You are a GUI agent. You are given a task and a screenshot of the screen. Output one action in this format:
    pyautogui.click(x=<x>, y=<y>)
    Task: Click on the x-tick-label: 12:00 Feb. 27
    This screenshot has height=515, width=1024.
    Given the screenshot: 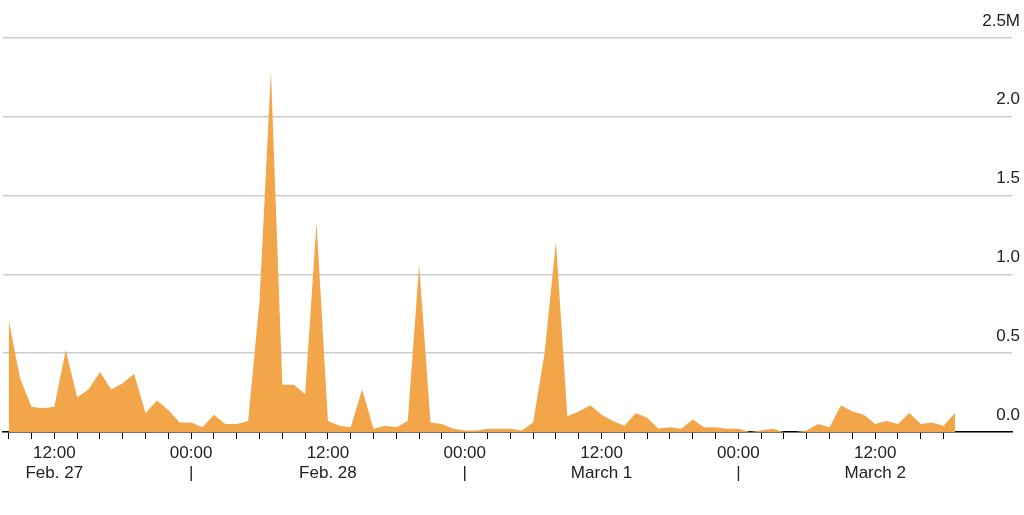 What is the action you would take?
    pyautogui.click(x=54, y=462)
    